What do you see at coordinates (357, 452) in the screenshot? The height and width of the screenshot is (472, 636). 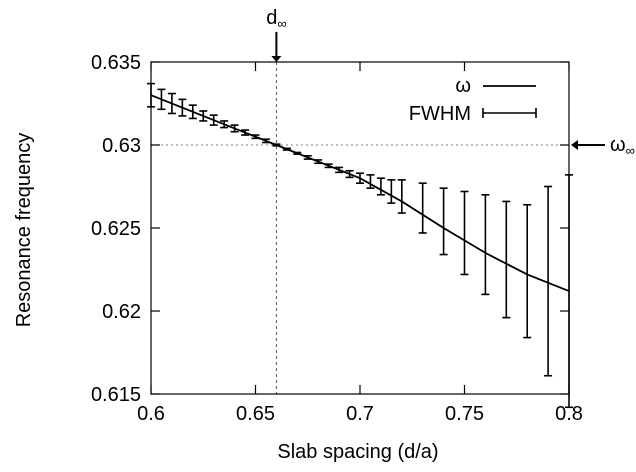 I see `x-axis-label: Slab spacing (d/a)` at bounding box center [357, 452].